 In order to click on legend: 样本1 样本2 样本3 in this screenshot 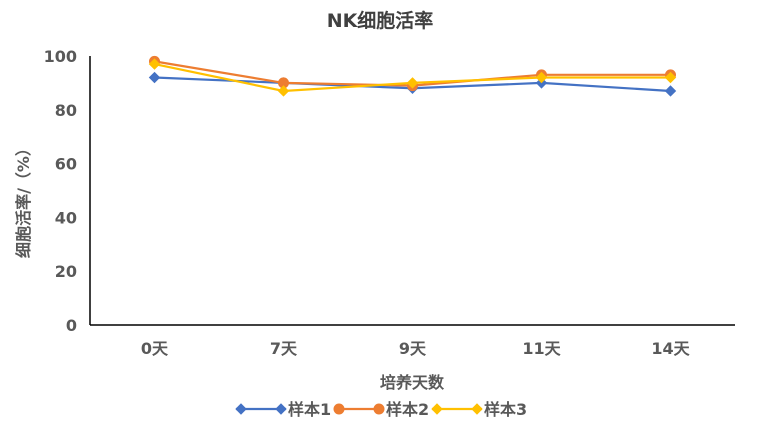, I will do `click(381, 409)`.